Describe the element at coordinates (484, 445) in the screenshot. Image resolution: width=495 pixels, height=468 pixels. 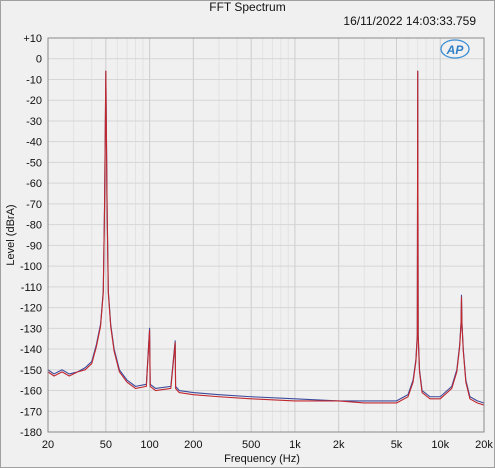
I see `x-tick-label: 20k` at that location.